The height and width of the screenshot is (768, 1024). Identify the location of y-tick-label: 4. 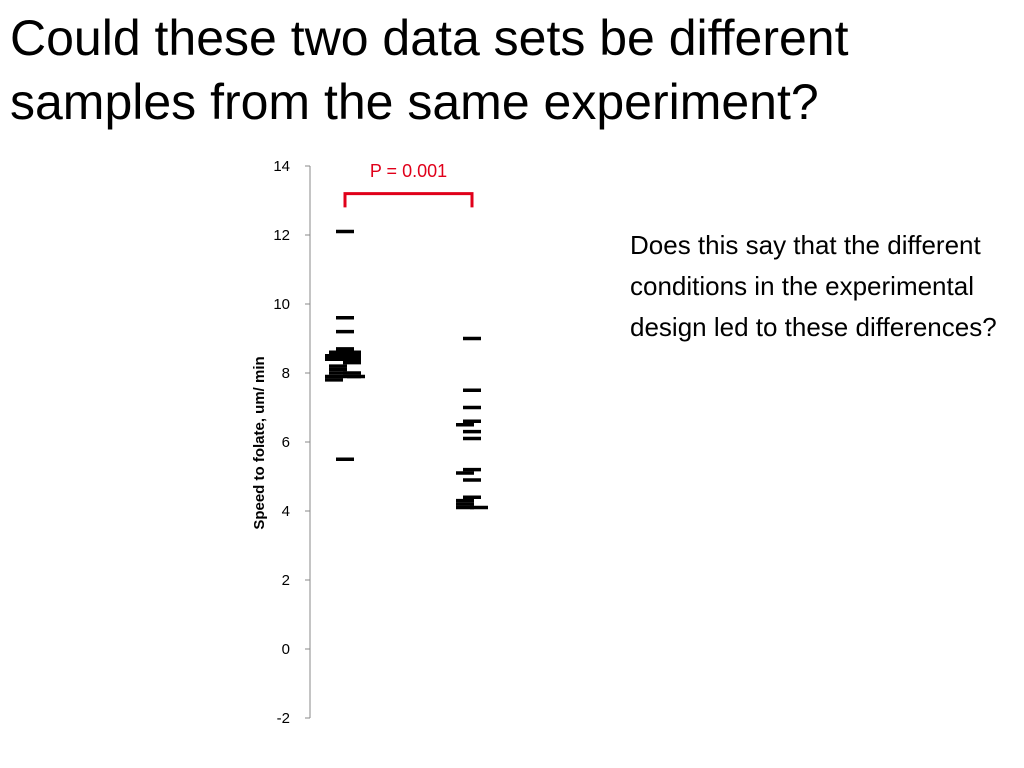
(286, 511).